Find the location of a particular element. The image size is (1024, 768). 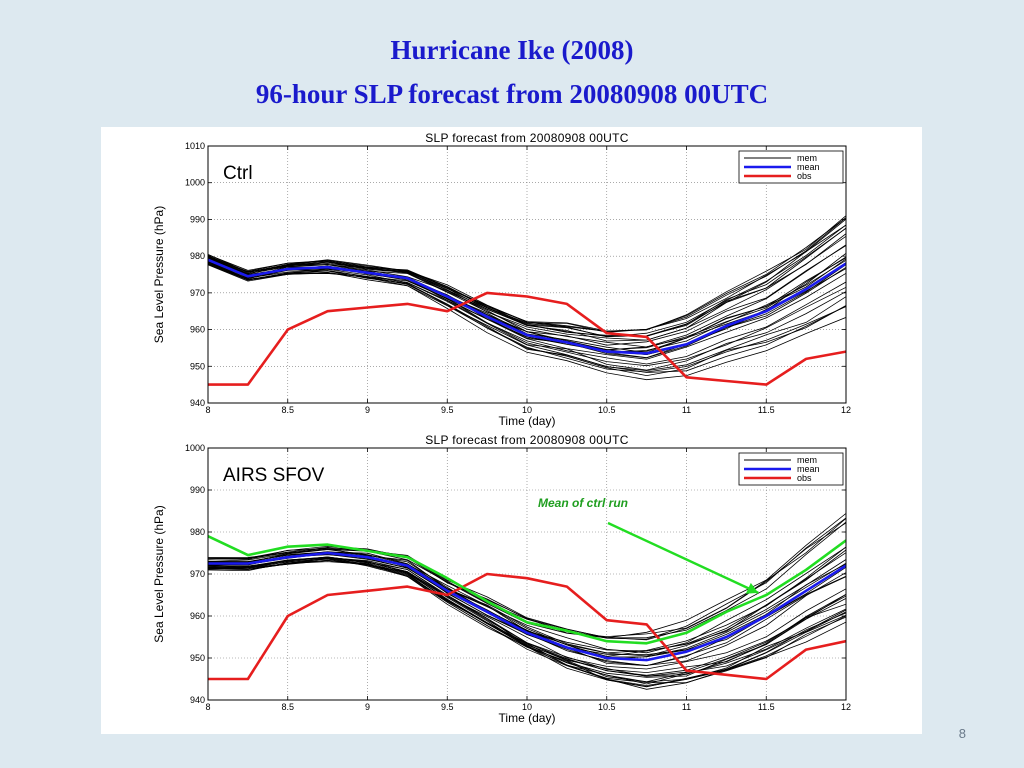

ctrl-mean-line is located at coordinates (527, 590).